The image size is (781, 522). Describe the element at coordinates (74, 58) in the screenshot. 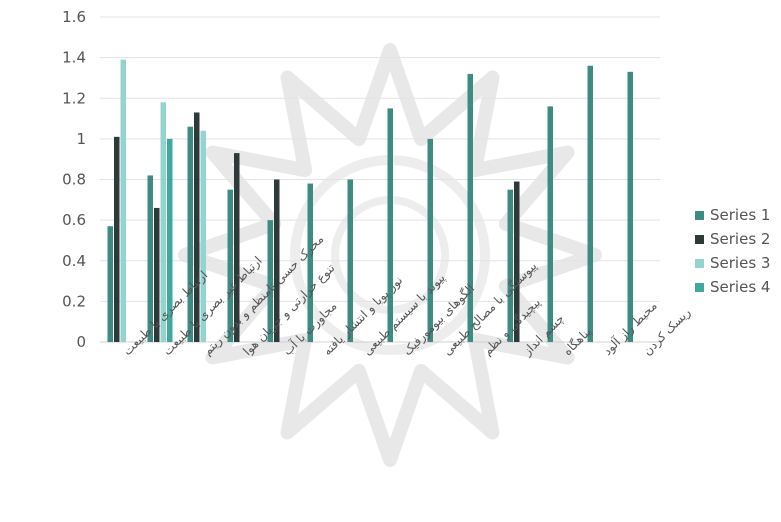

I see `y-tick-label: 1.4` at that location.